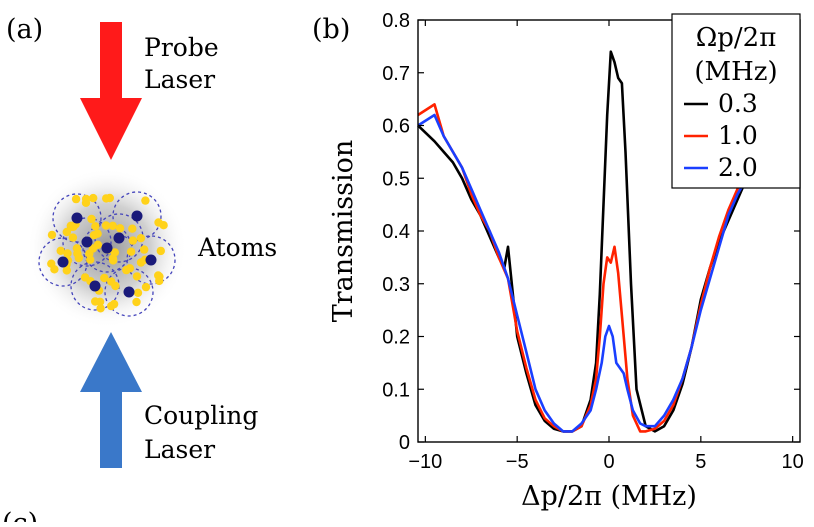 Image resolution: width=814 pixels, height=527 pixels. I want to click on panel-a-label: (a), so click(24, 29).